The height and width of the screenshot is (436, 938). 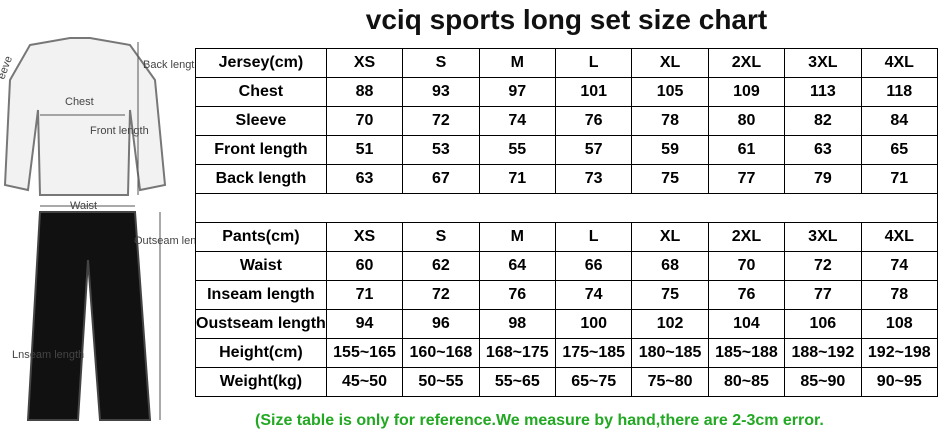 I want to click on cell: 90~95, so click(x=899, y=382).